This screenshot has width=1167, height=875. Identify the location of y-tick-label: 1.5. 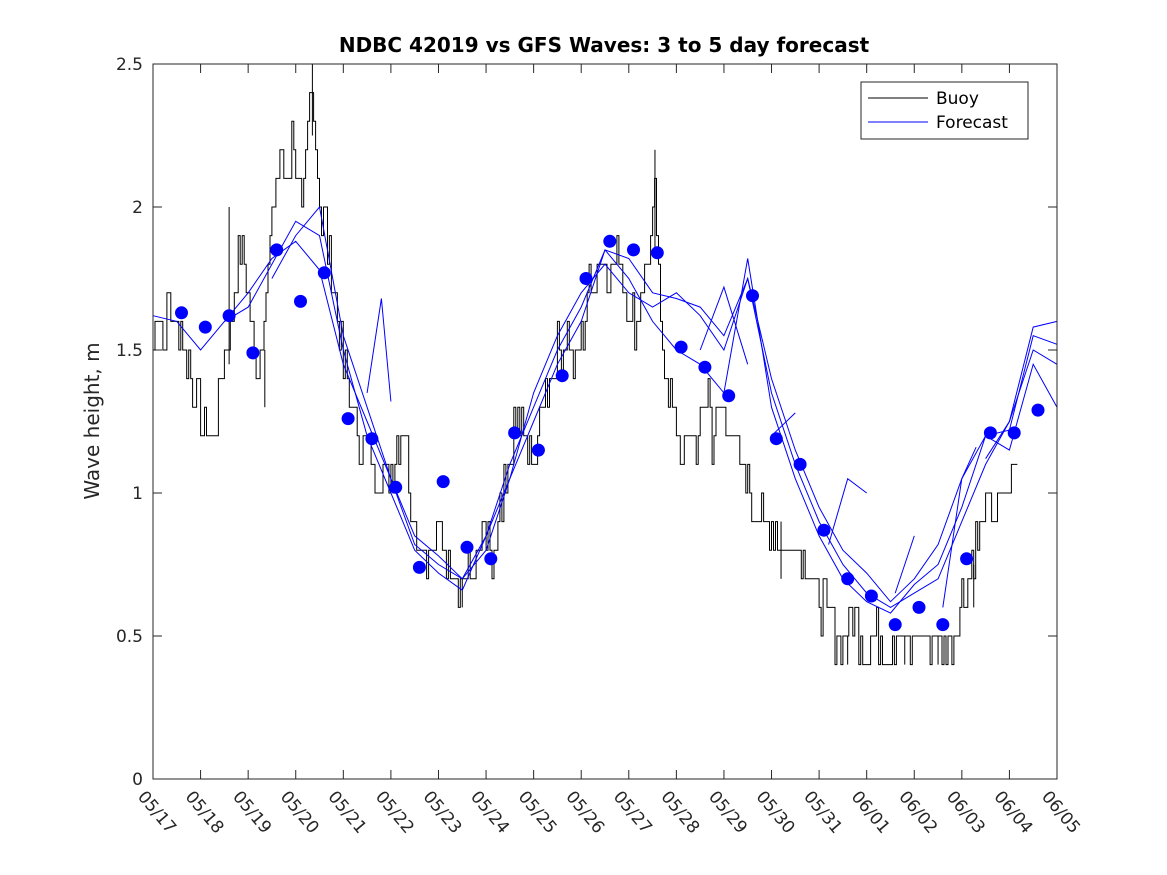
(129, 351).